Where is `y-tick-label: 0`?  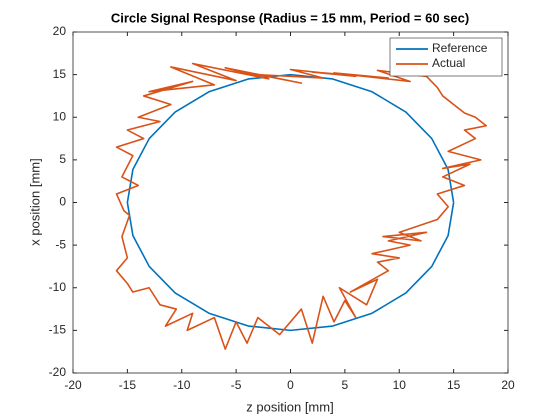 y-tick-label: 0 is located at coordinates (62, 202).